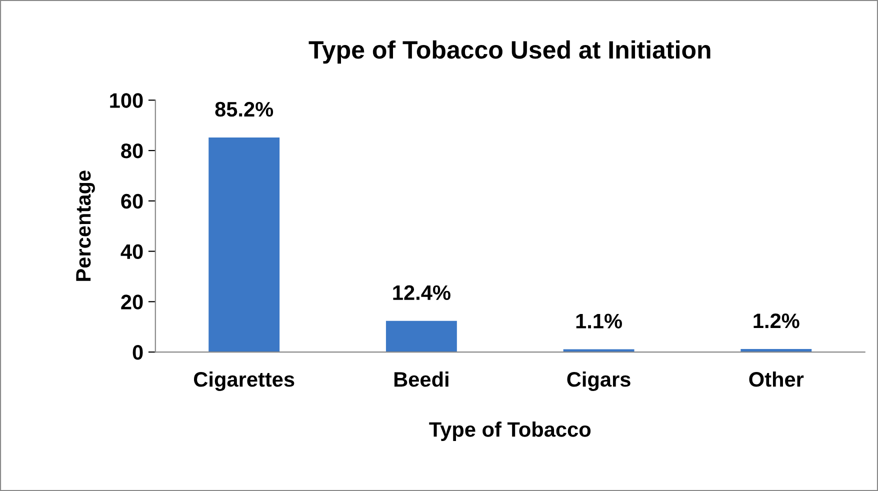 This screenshot has width=878, height=491. I want to click on x-tick-label: Cigarettes, so click(244, 381).